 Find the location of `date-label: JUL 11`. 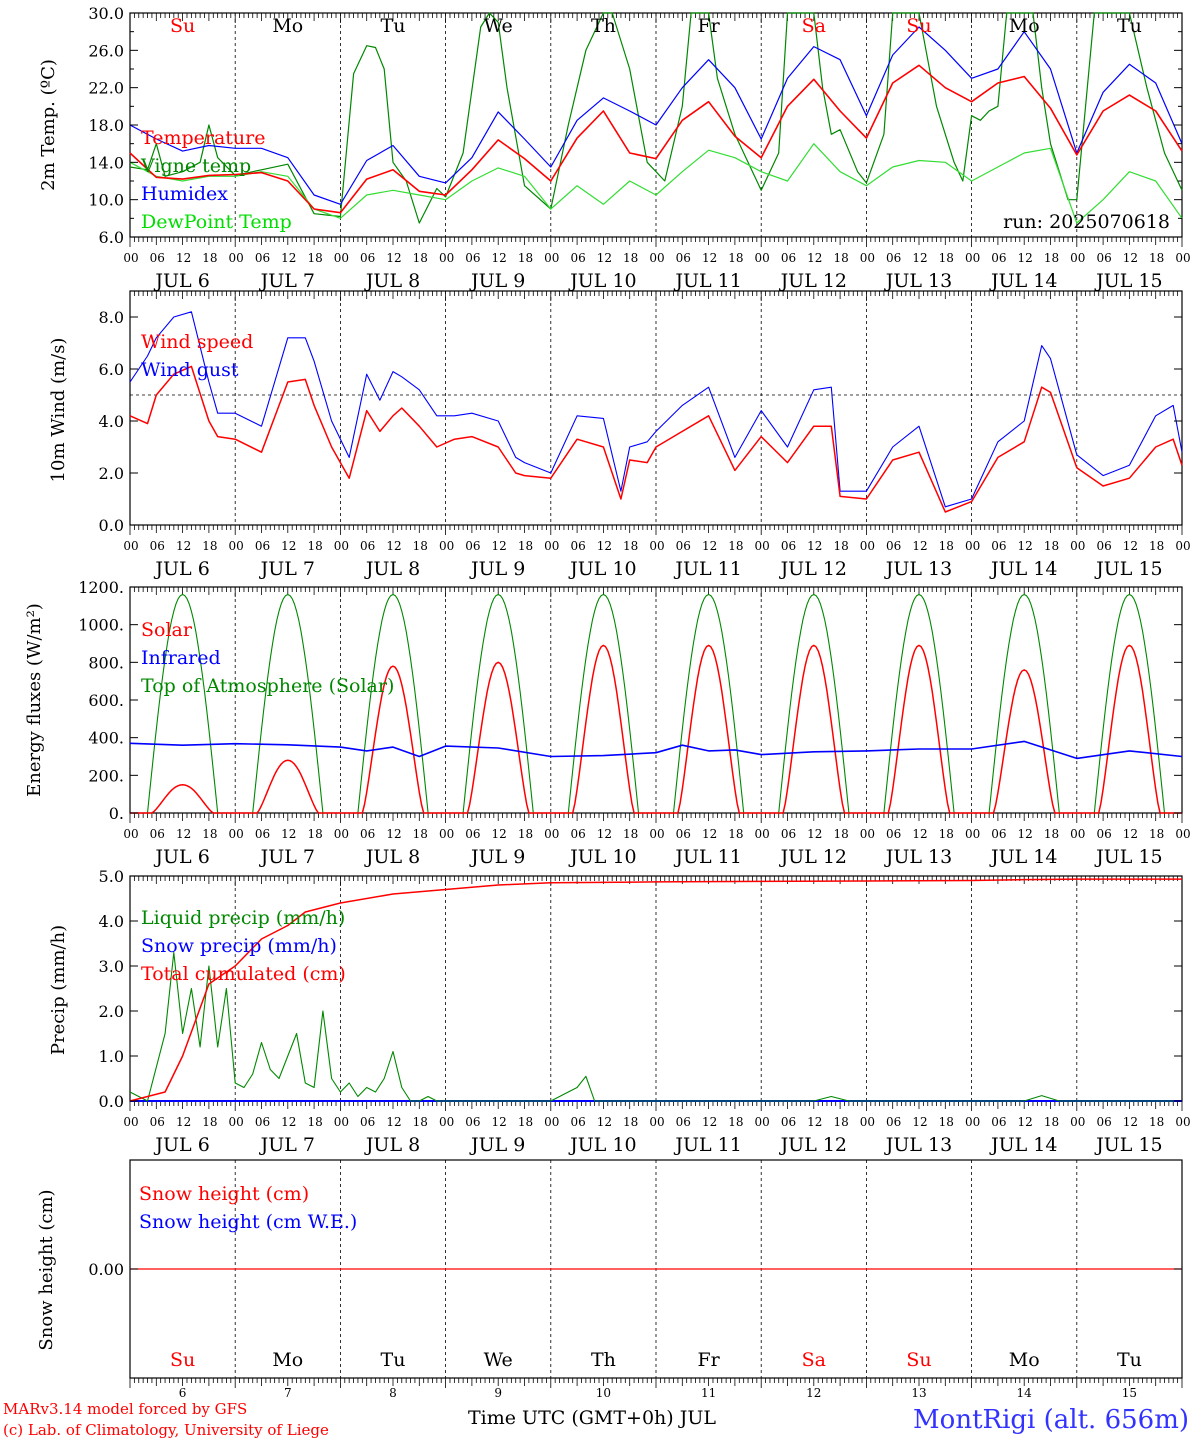

date-label: JUL 11 is located at coordinates (707, 281).